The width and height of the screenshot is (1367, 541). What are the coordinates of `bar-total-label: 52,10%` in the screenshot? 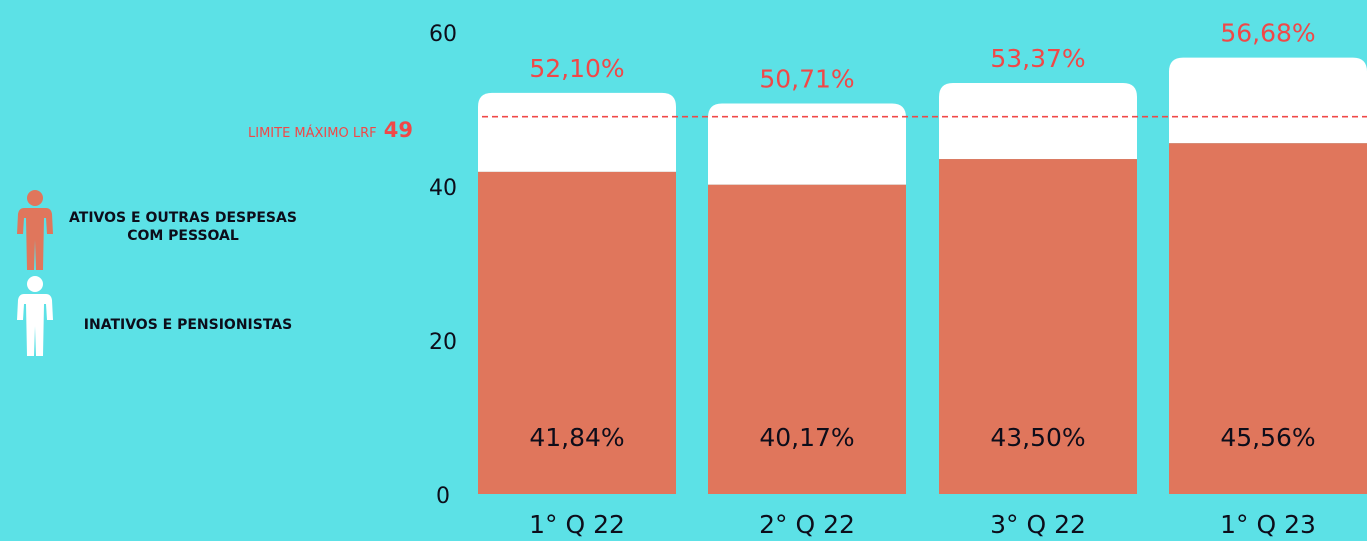 It's located at (576, 68).